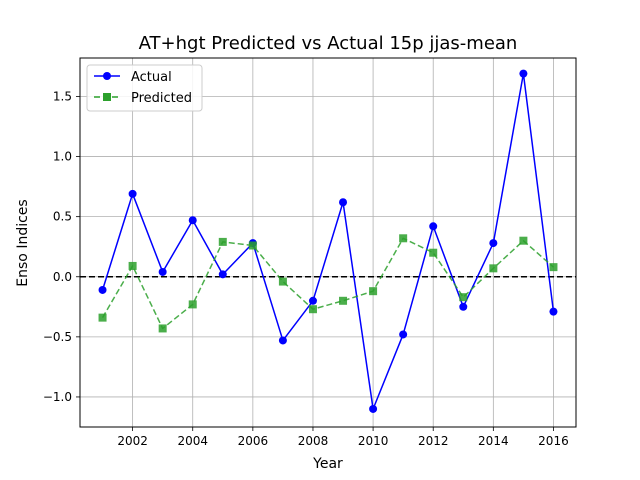 The image size is (640, 480). I want to click on y-tick-label: 1.0, so click(62, 157).